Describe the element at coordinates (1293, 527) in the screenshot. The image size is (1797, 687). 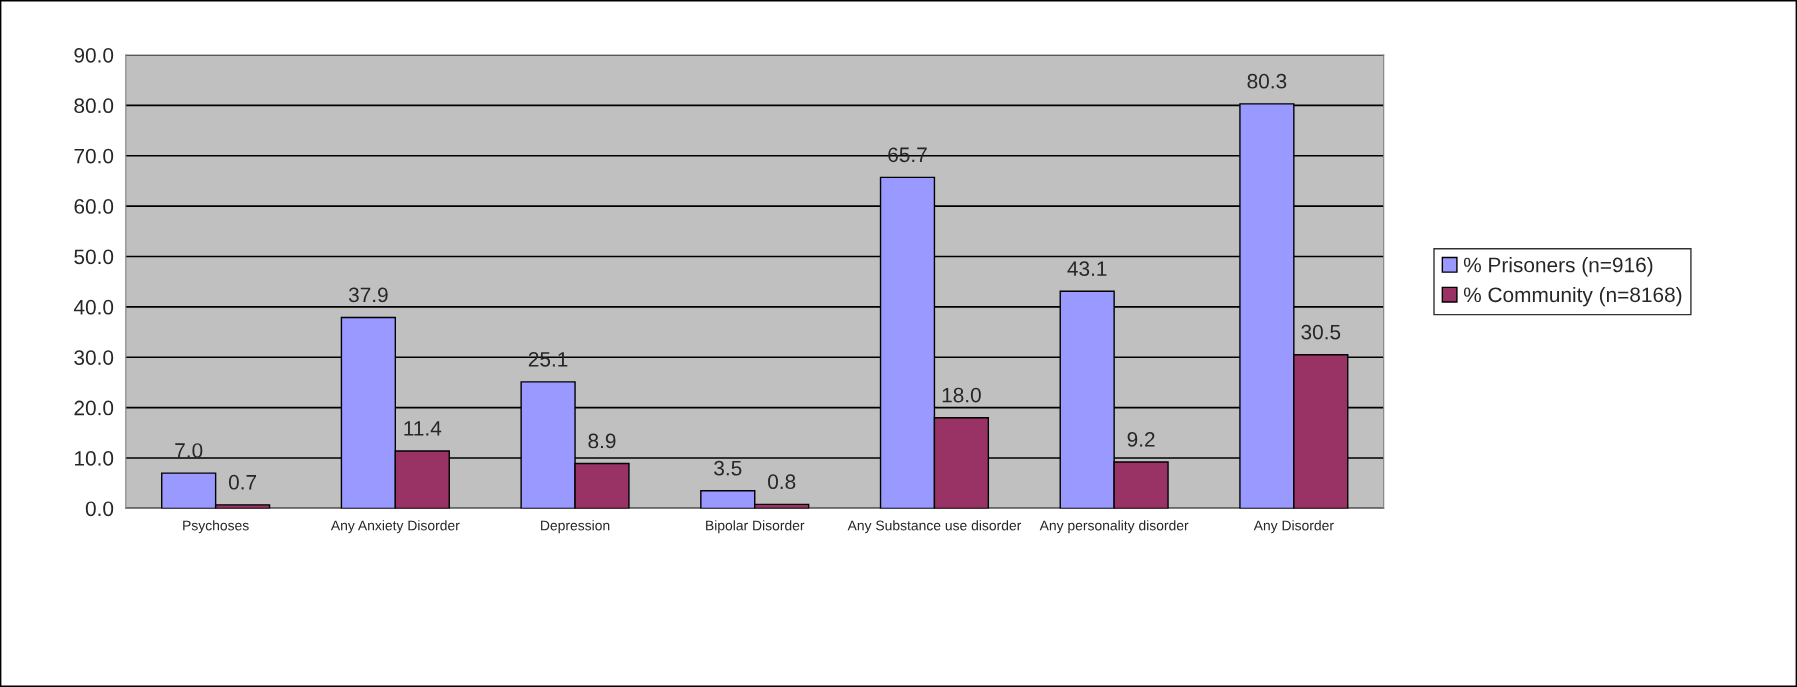
I see `x-tick-label: Any Disorder` at that location.